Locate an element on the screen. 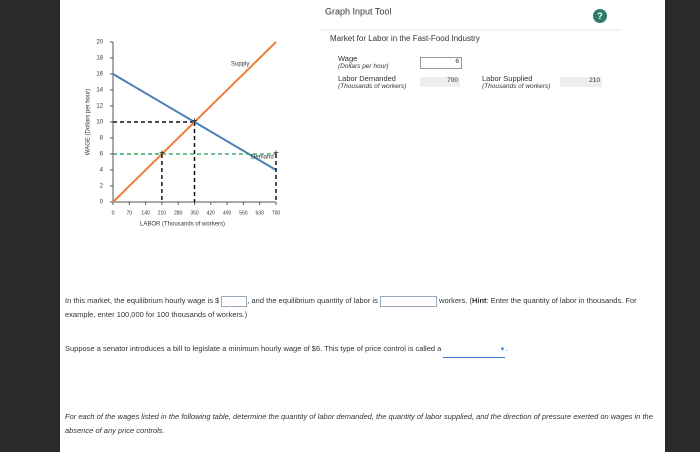 The height and width of the screenshot is (452, 700). x-tick-label: 350 is located at coordinates (194, 213).